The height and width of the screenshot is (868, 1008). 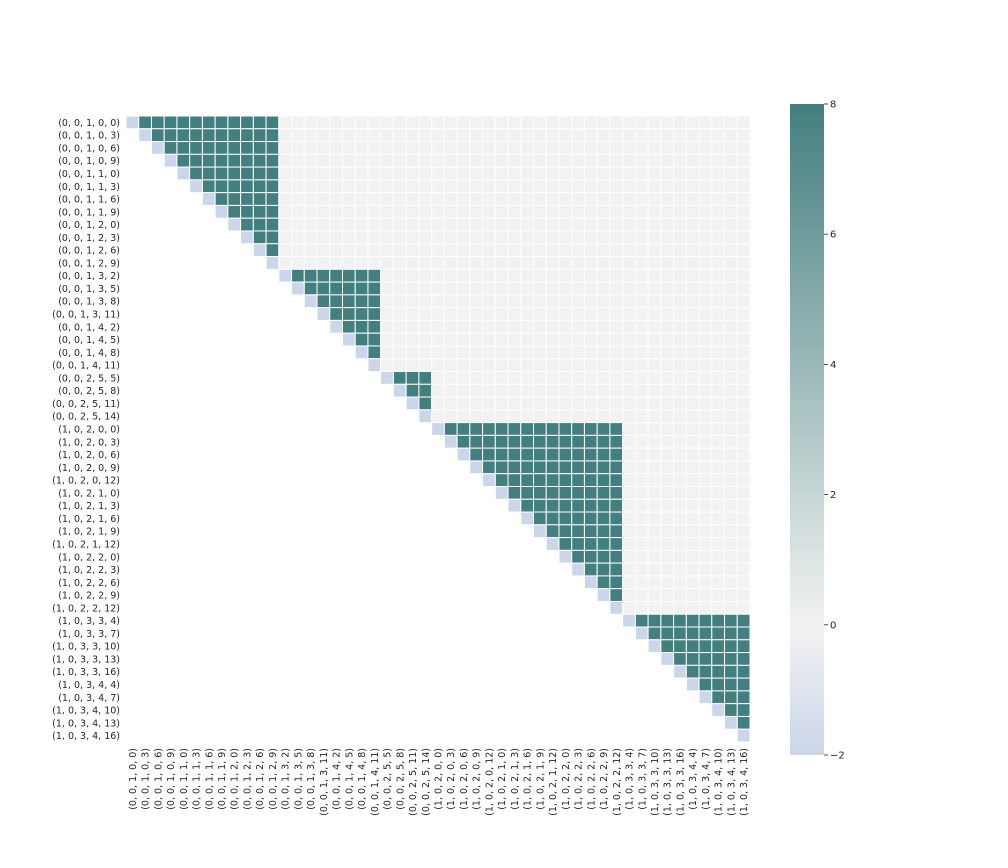 What do you see at coordinates (349, 779) in the screenshot?
I see `column-tick-label: (0, 0, 1, 4, 5)` at bounding box center [349, 779].